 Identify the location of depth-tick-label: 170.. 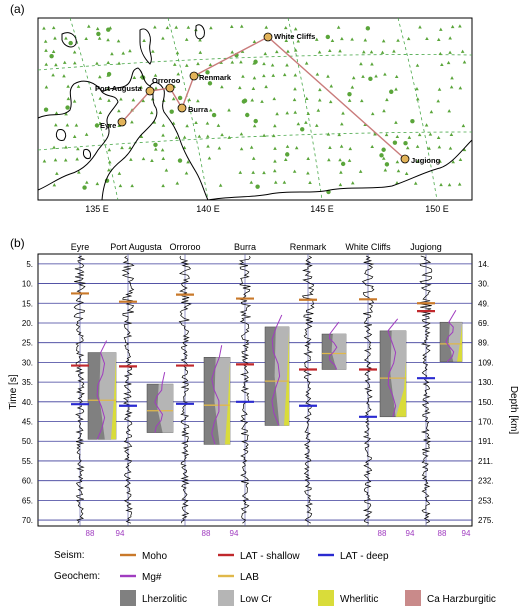
(486, 422).